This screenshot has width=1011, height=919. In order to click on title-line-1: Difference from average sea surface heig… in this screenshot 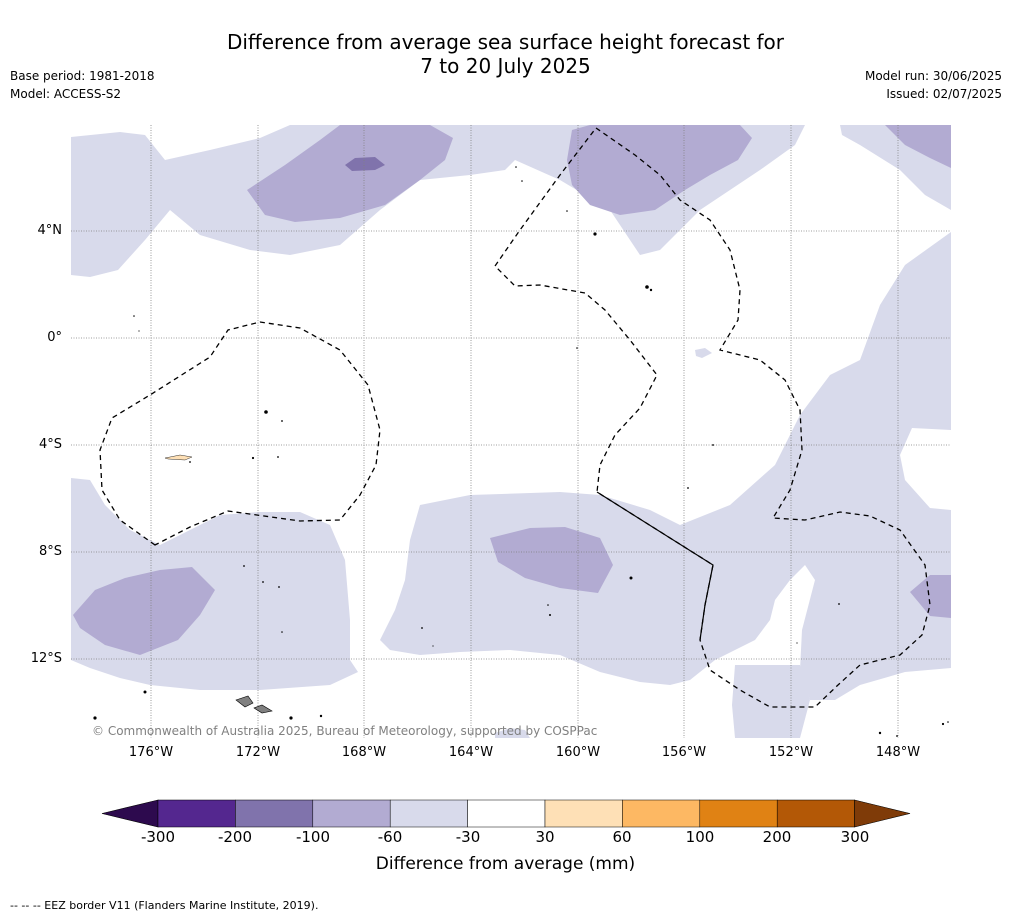, I will do `click(505, 42)`.